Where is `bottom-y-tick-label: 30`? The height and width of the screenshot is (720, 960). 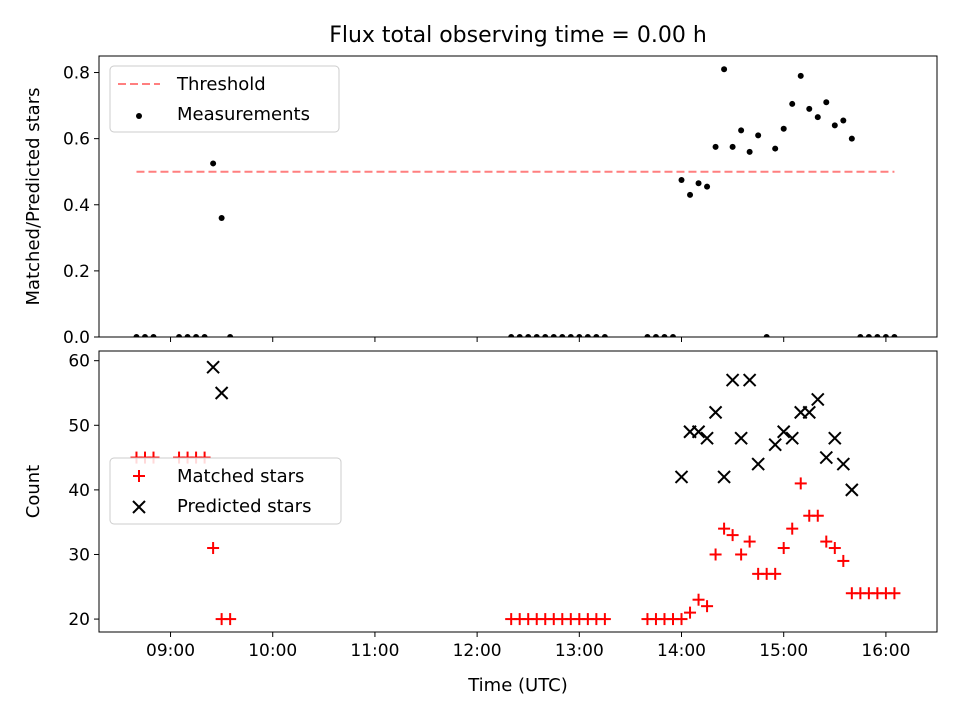
bottom-y-tick-label: 30 is located at coordinates (79, 555).